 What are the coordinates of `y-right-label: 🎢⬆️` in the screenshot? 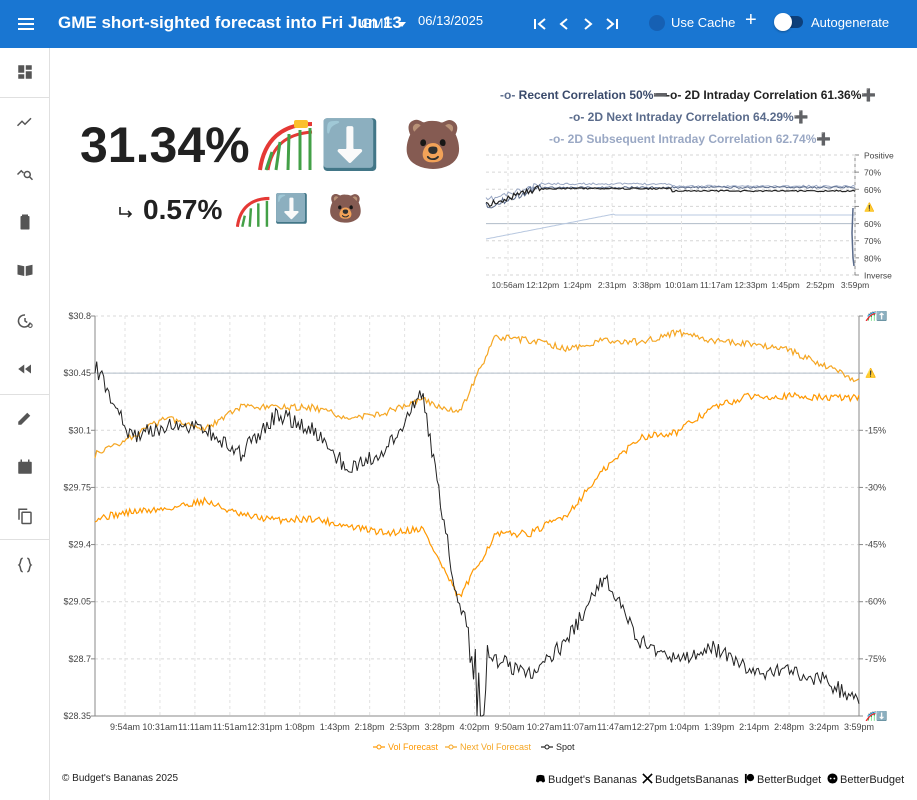 It's located at (876, 315).